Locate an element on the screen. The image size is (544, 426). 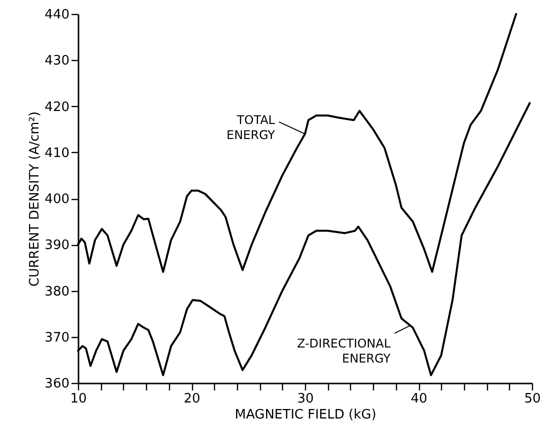
x-tick-label: 10 is located at coordinates (78, 399).